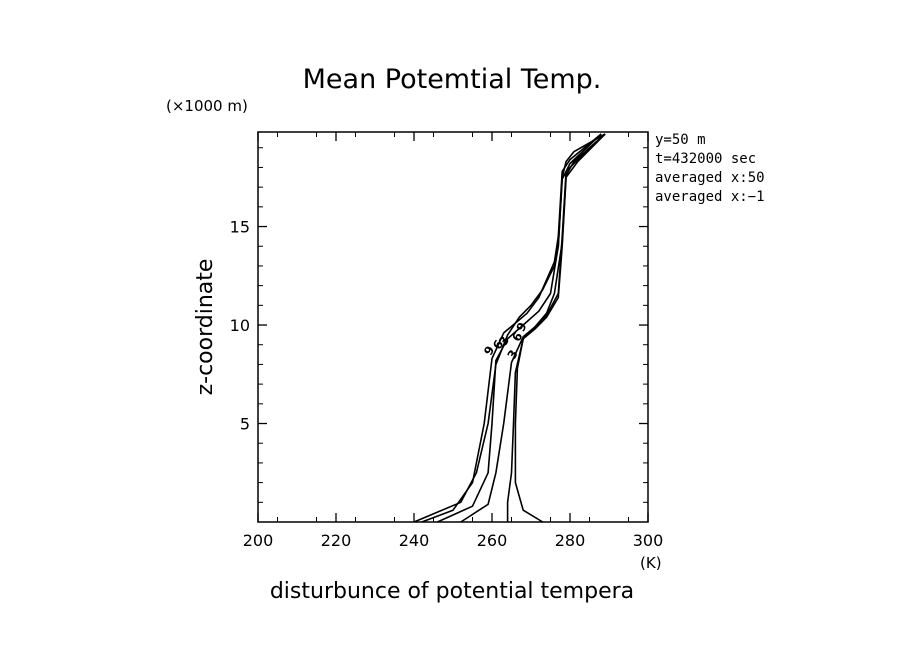  I want to click on x-unit-label: (K), so click(651, 563).